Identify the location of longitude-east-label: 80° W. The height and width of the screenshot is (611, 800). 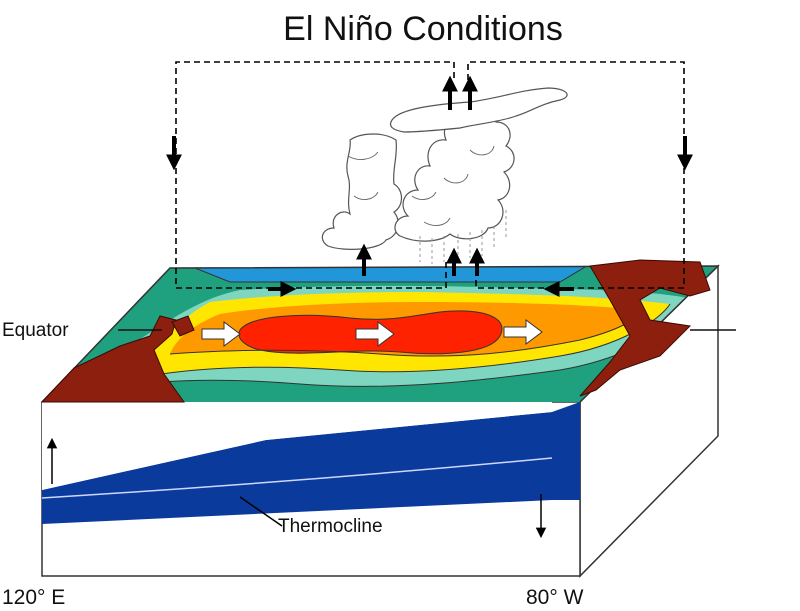
(555, 597).